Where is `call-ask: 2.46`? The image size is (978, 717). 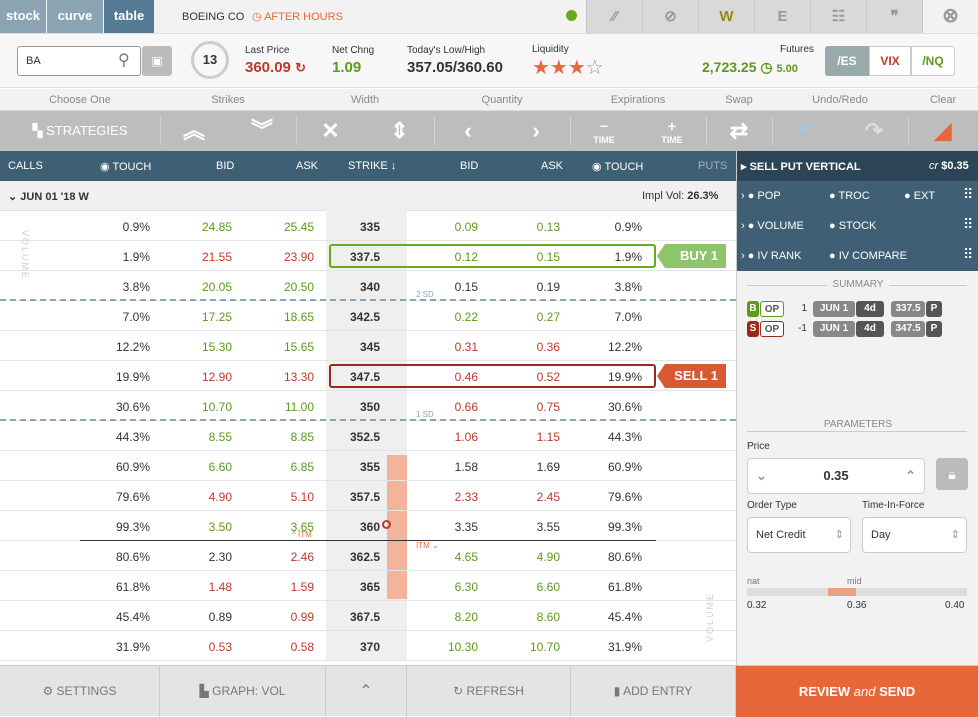 call-ask: 2.46 is located at coordinates (302, 557).